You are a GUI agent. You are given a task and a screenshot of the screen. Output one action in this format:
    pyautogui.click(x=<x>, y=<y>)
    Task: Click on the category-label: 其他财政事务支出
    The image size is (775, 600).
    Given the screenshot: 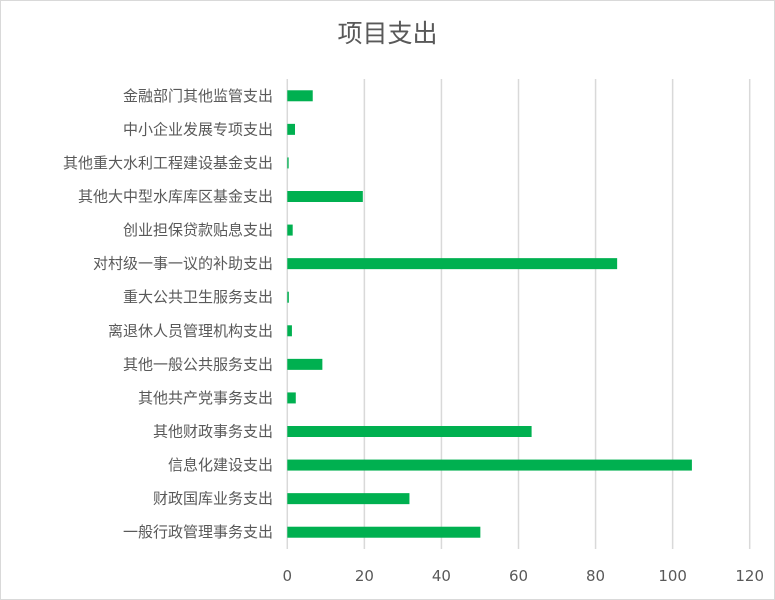 What is the action you would take?
    pyautogui.click(x=213, y=432)
    